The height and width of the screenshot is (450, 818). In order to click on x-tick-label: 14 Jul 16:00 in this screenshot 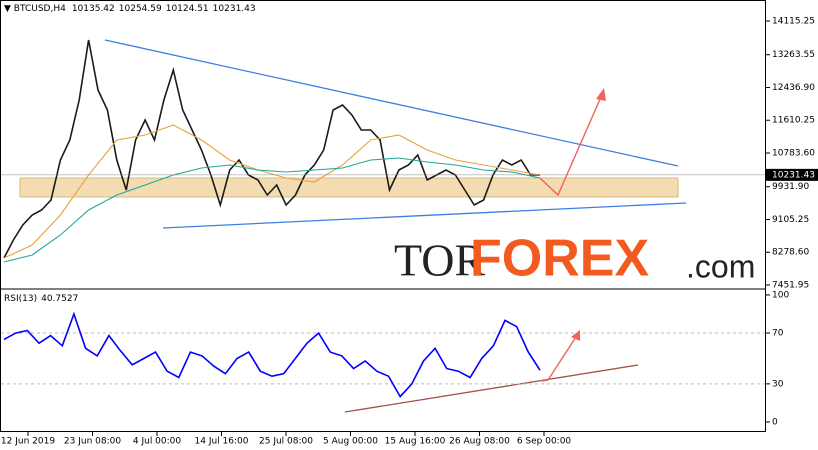, I will do `click(222, 442)`.